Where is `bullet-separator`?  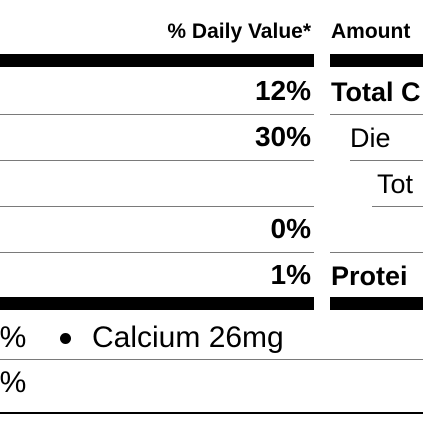 bullet-separator is located at coordinates (65, 338).